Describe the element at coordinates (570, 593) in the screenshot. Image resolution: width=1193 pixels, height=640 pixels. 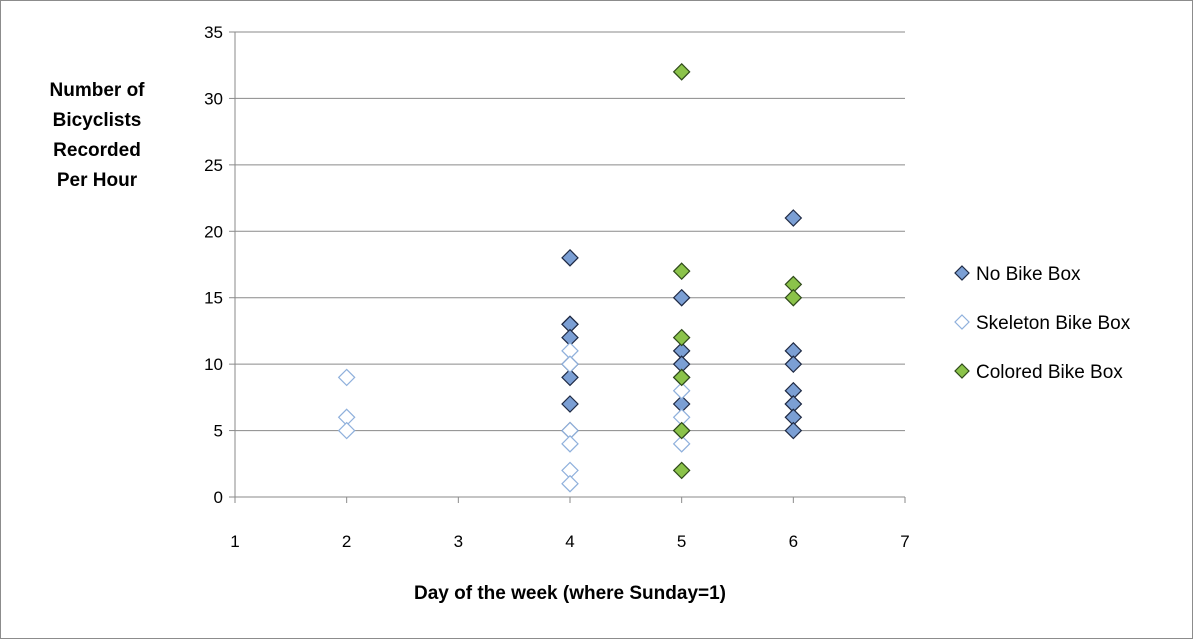
I see `x-axis-title: Day of the week (where Sunday=1)` at that location.